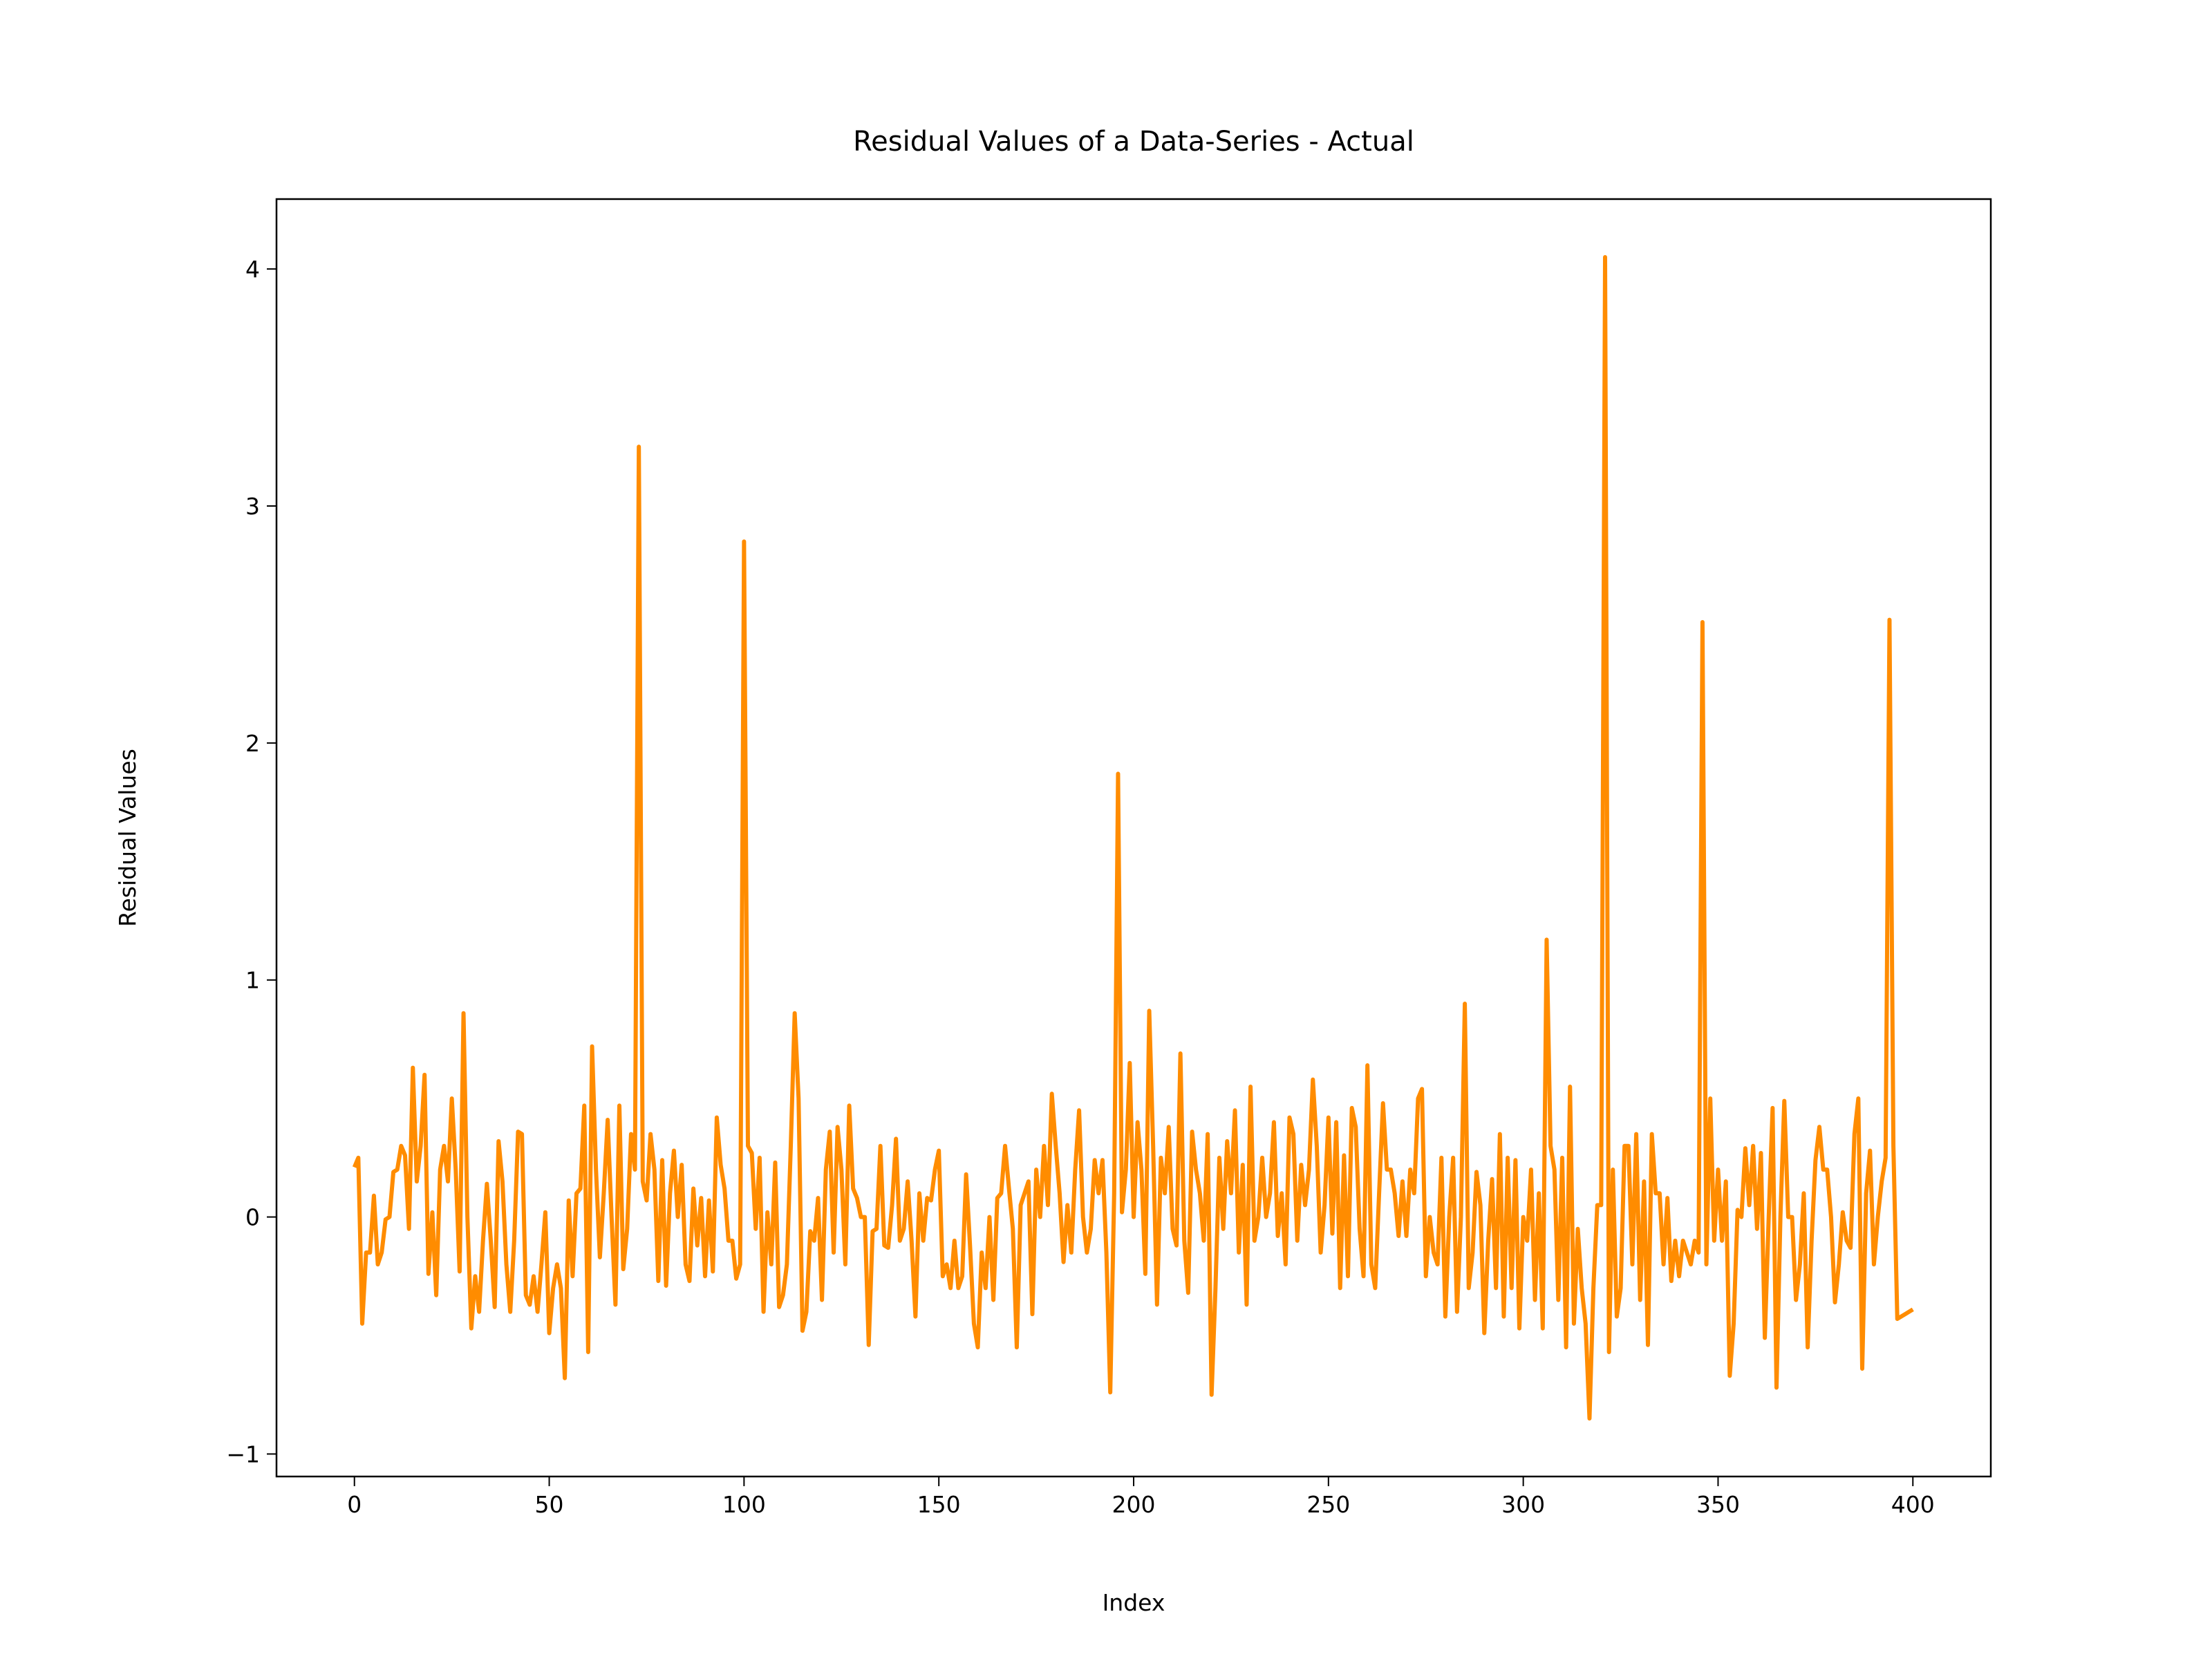  Describe the element at coordinates (1718, 1504) in the screenshot. I see `x-tick-label: 350` at that location.